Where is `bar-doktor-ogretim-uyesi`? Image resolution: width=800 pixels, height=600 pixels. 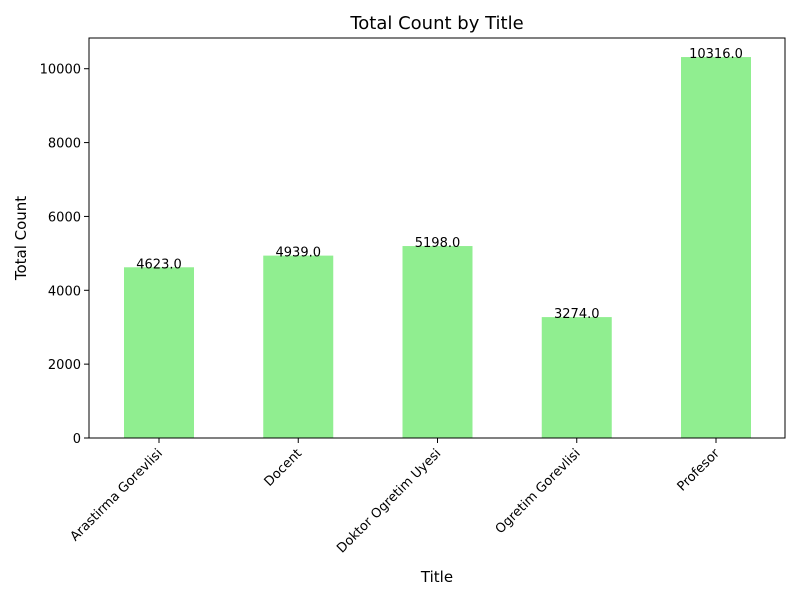 bar-doktor-ogretim-uyesi is located at coordinates (437, 342).